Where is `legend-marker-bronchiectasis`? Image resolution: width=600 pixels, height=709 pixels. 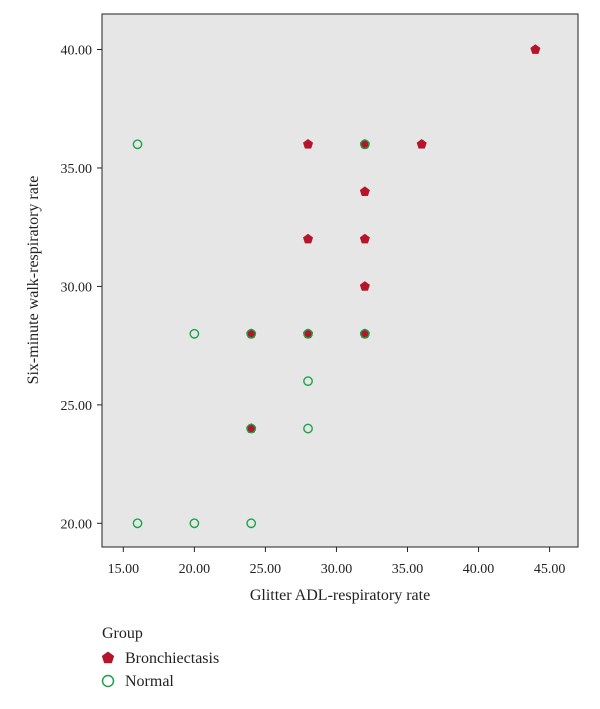 legend-marker-bronchiectasis is located at coordinates (108, 657).